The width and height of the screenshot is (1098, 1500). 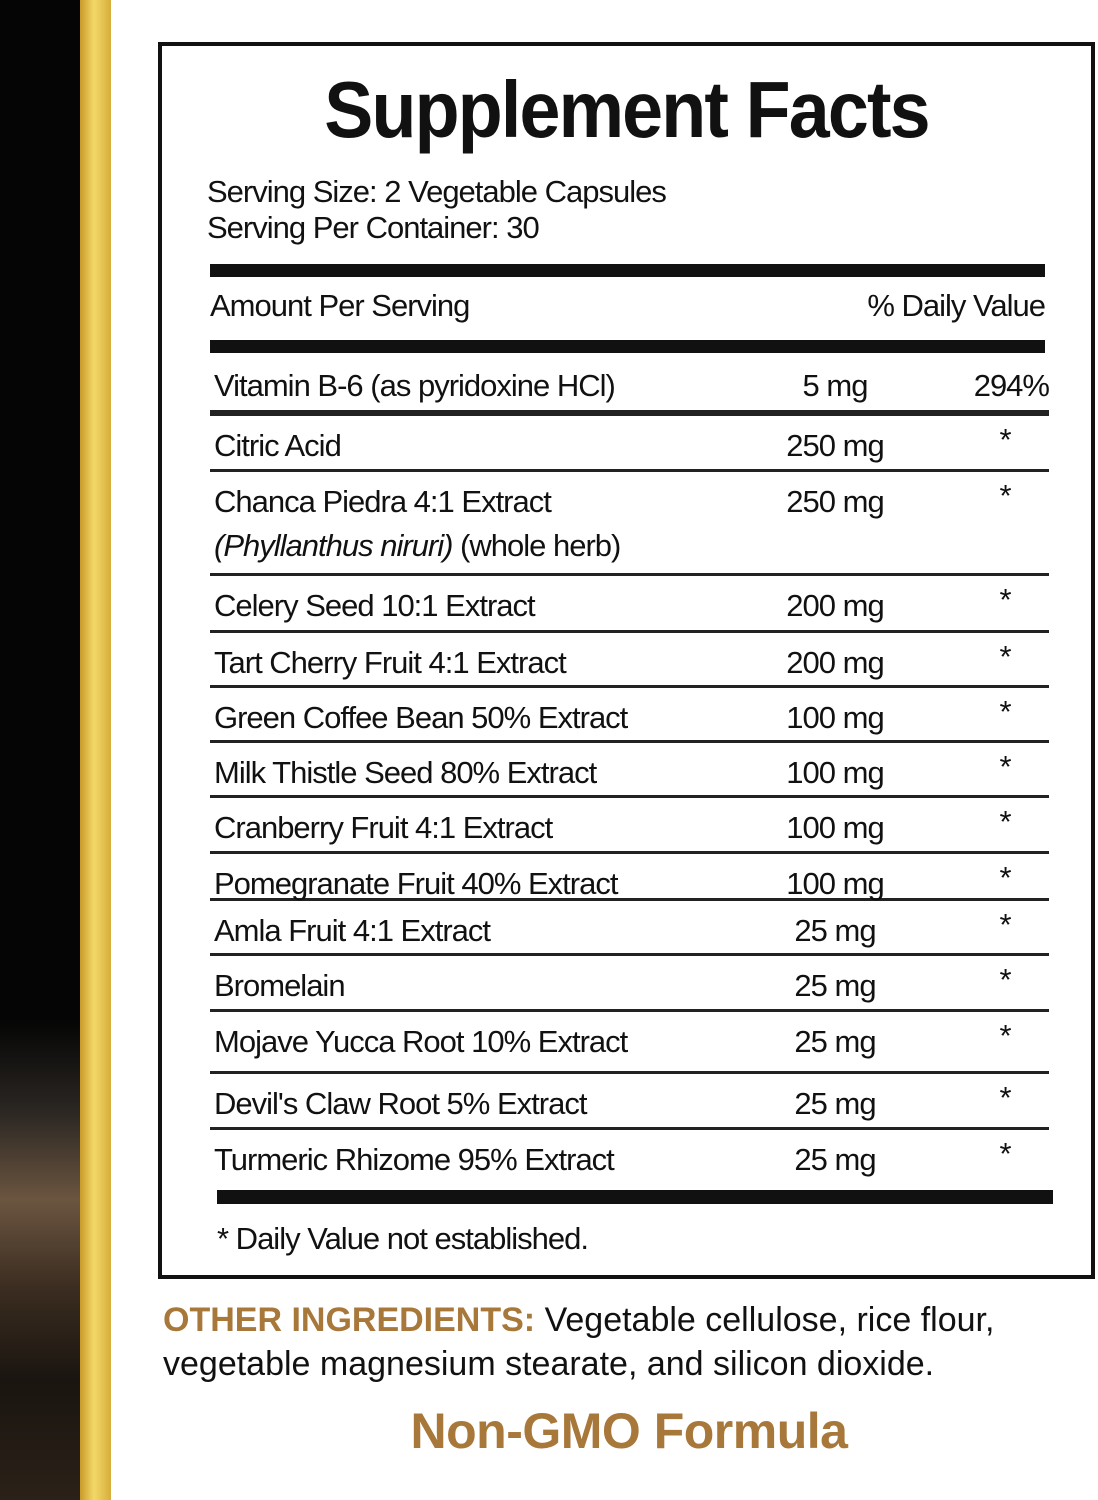 I want to click on ingredient-name: Vitamin B-6 (as pyridoxine HCl), so click(x=415, y=385).